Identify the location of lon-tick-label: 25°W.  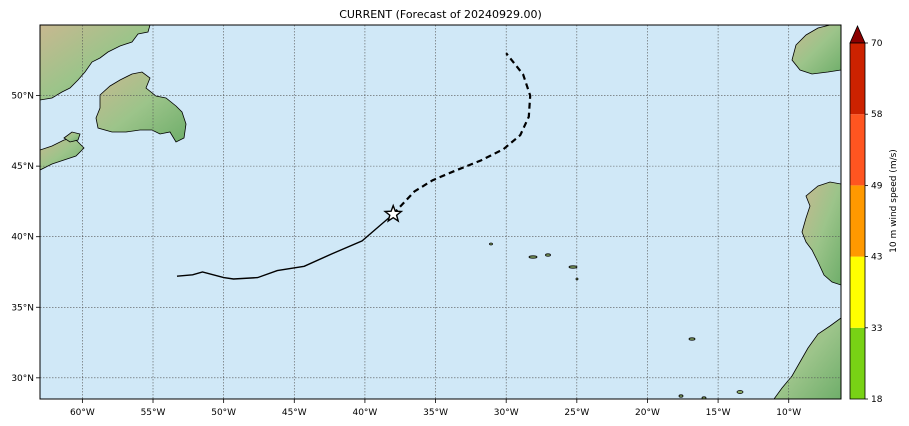
(576, 413).